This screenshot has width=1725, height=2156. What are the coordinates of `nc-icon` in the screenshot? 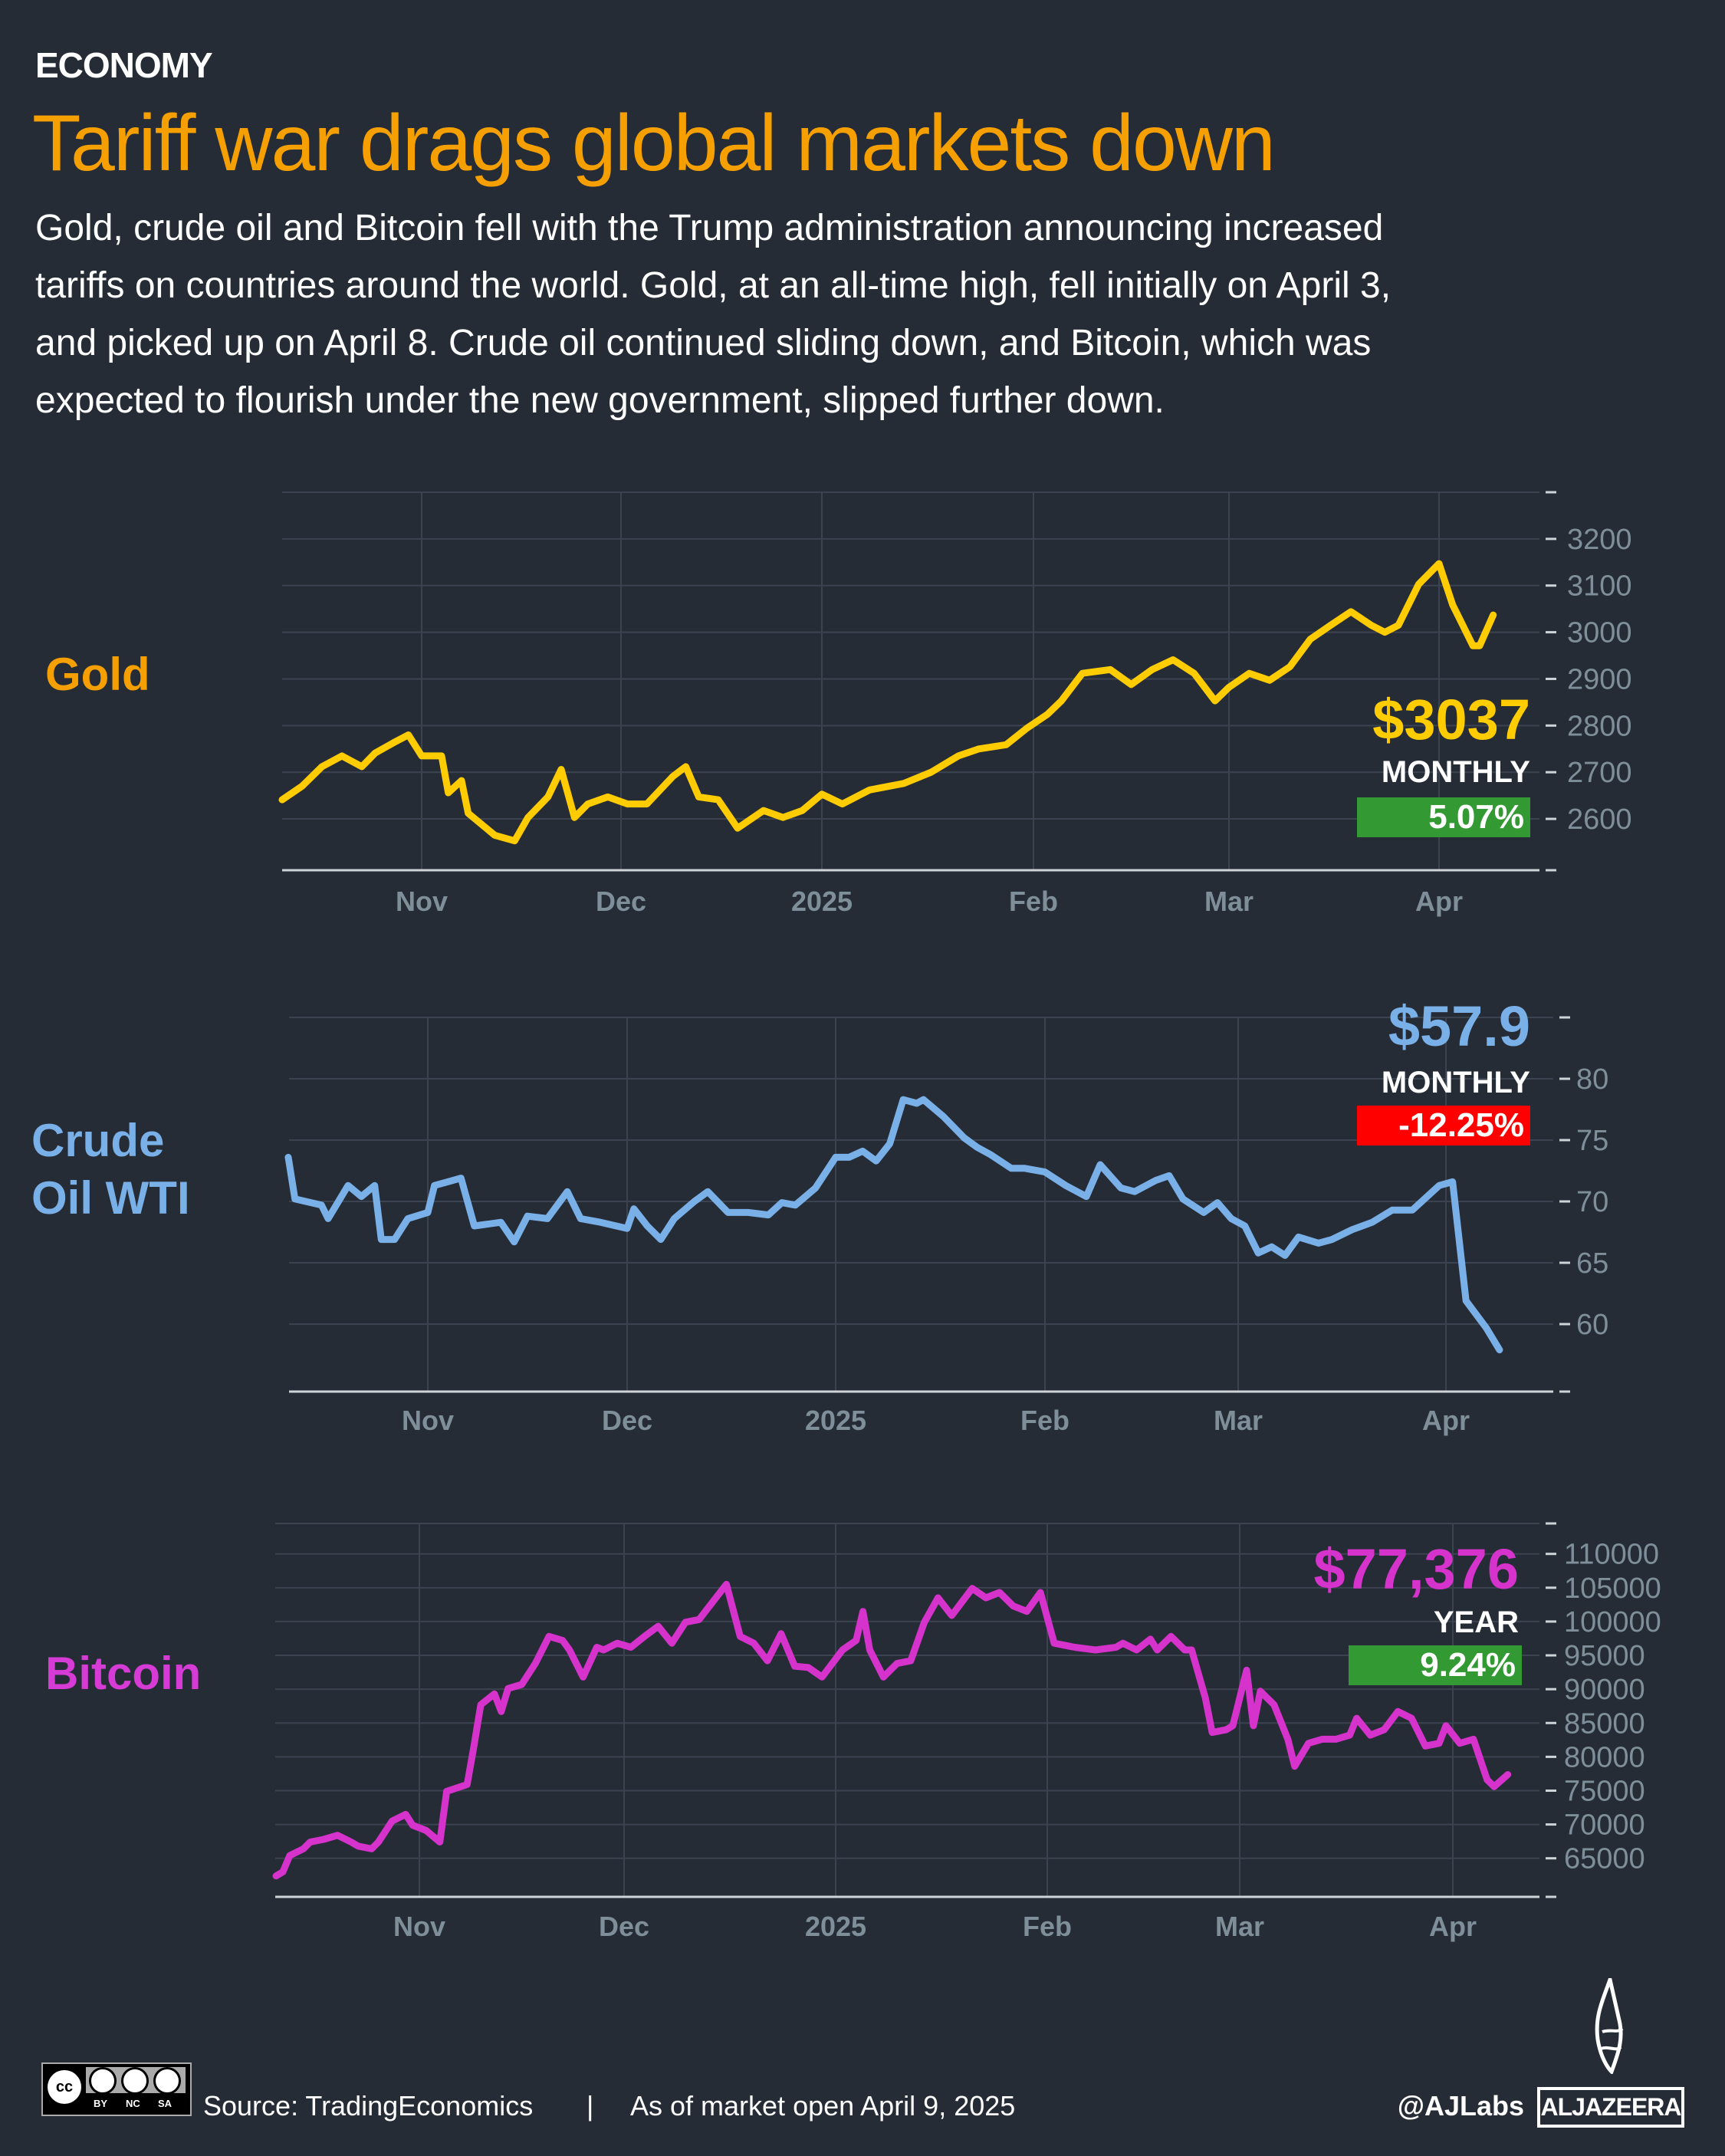 It's located at (135, 2081).